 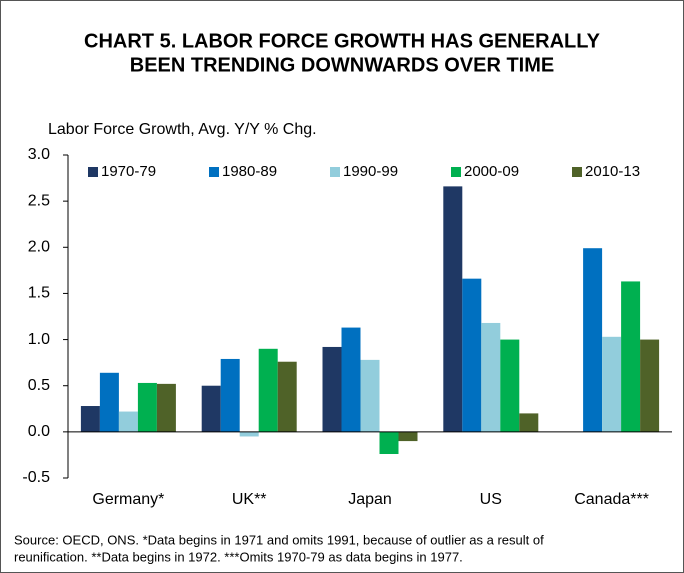 I want to click on y-tick-label: 0.5, so click(x=39, y=385).